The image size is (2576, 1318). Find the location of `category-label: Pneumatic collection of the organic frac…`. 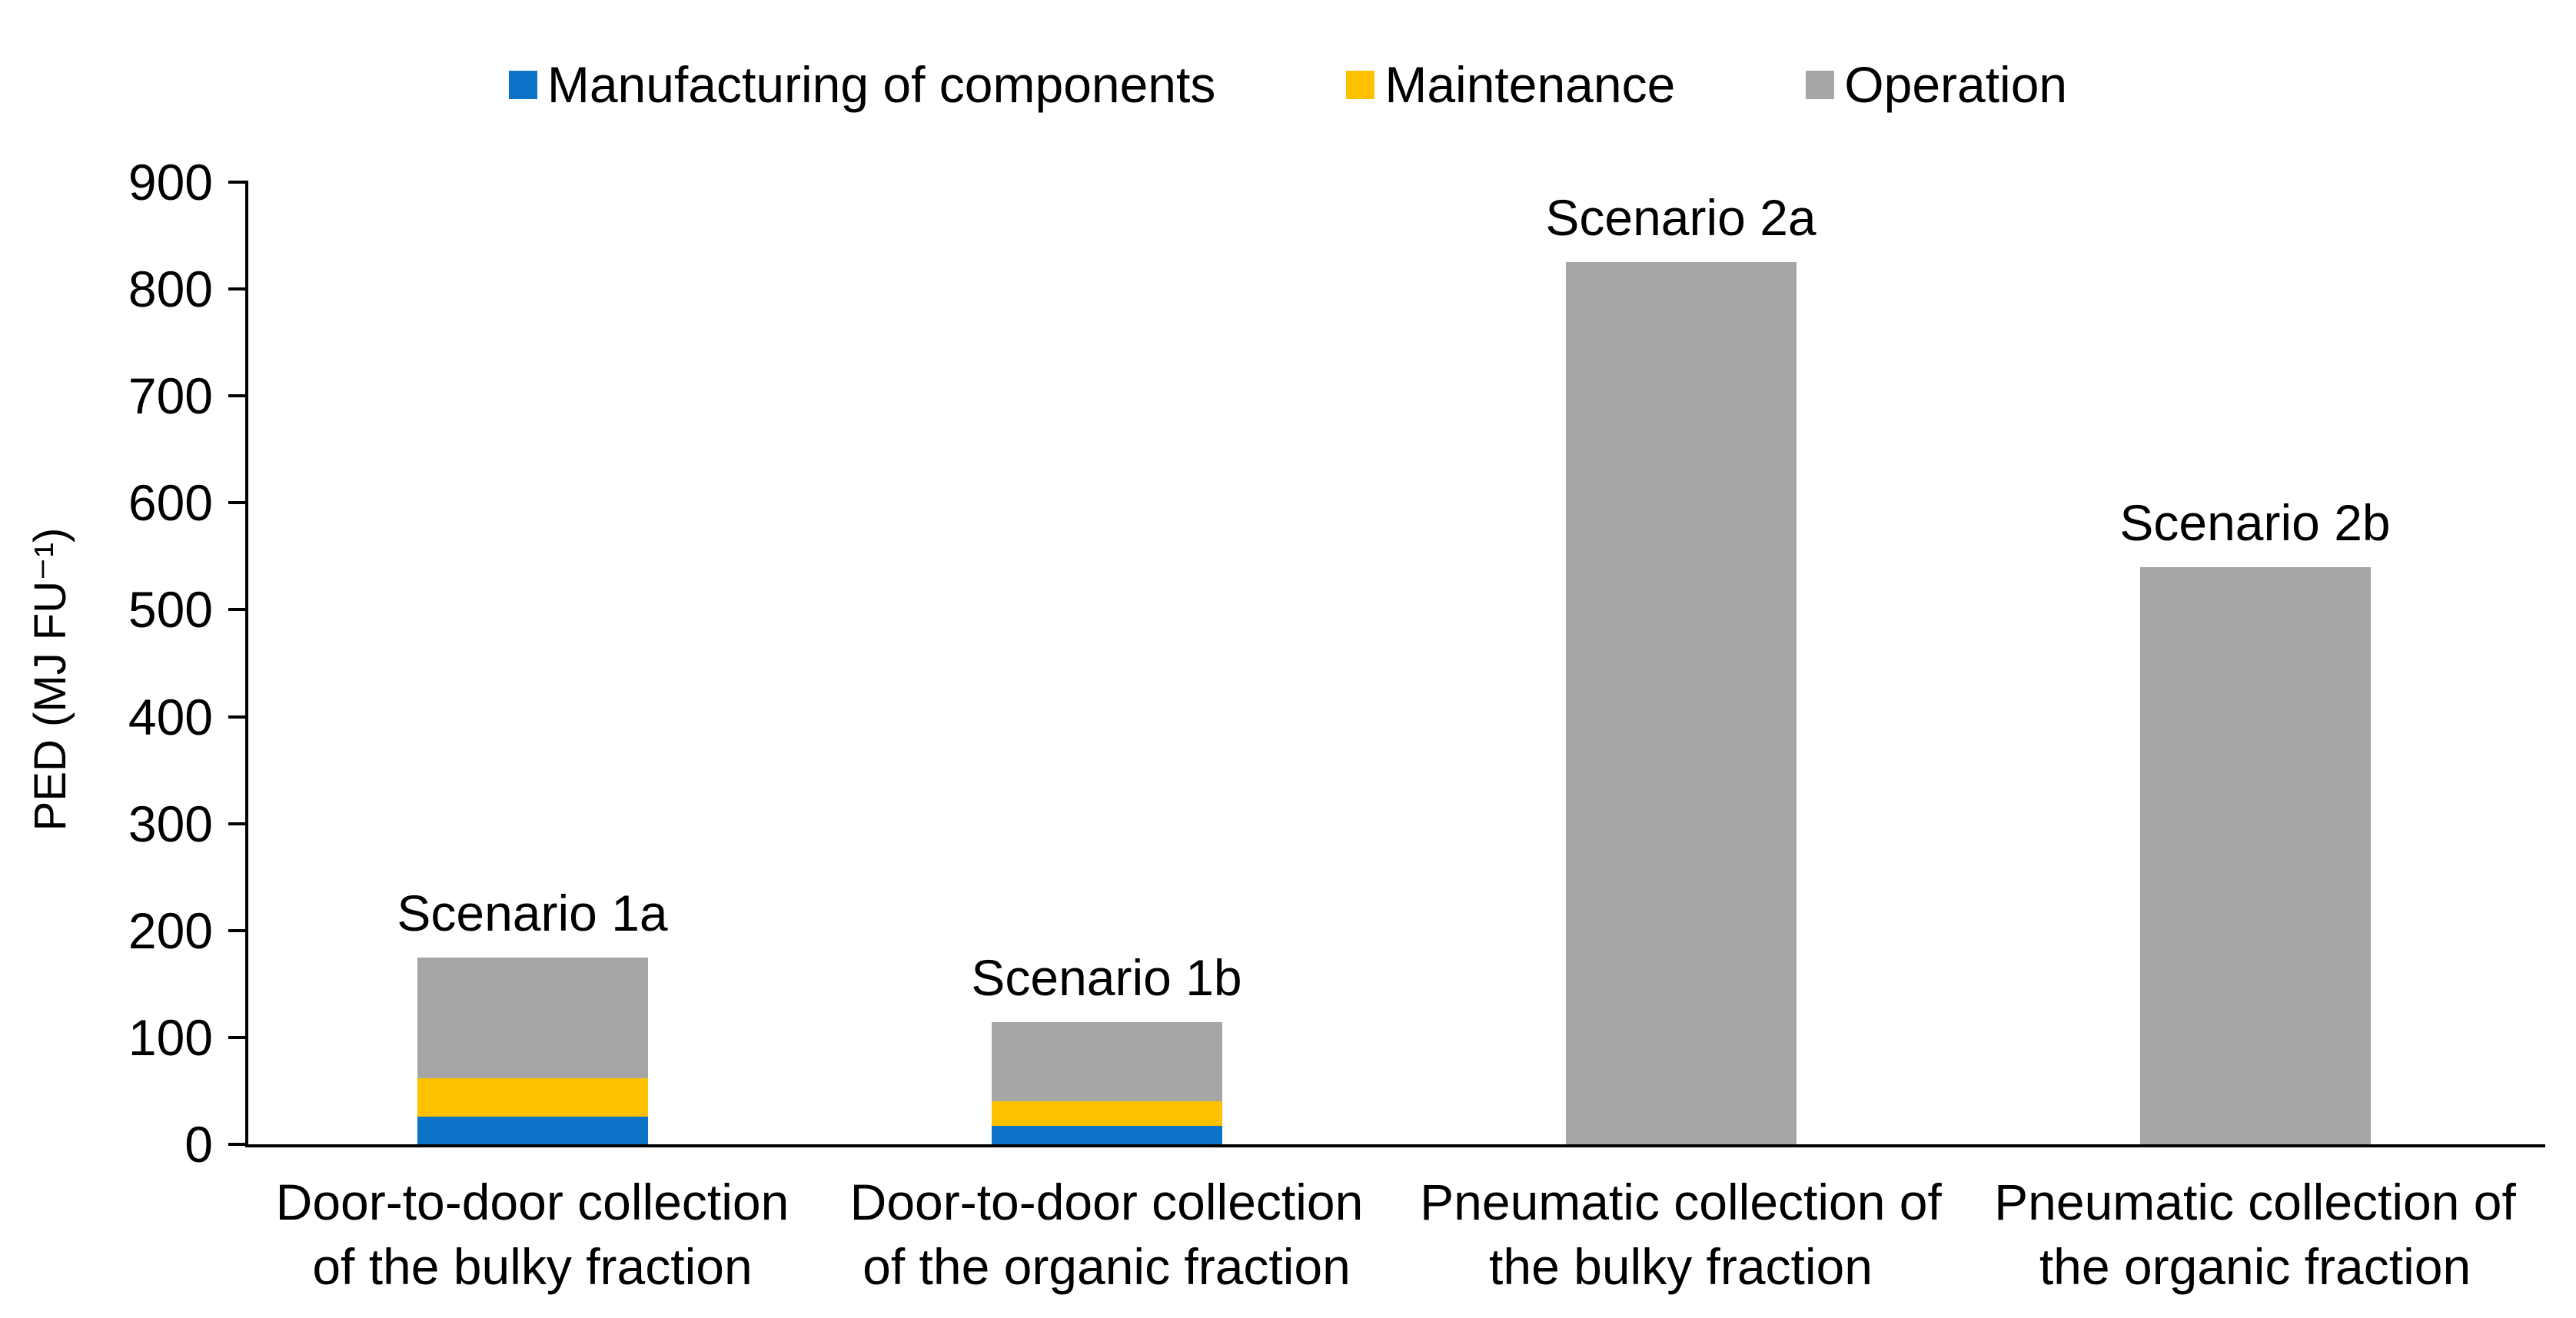

category-label: Pneumatic collection of the organic frac… is located at coordinates (2255, 1234).